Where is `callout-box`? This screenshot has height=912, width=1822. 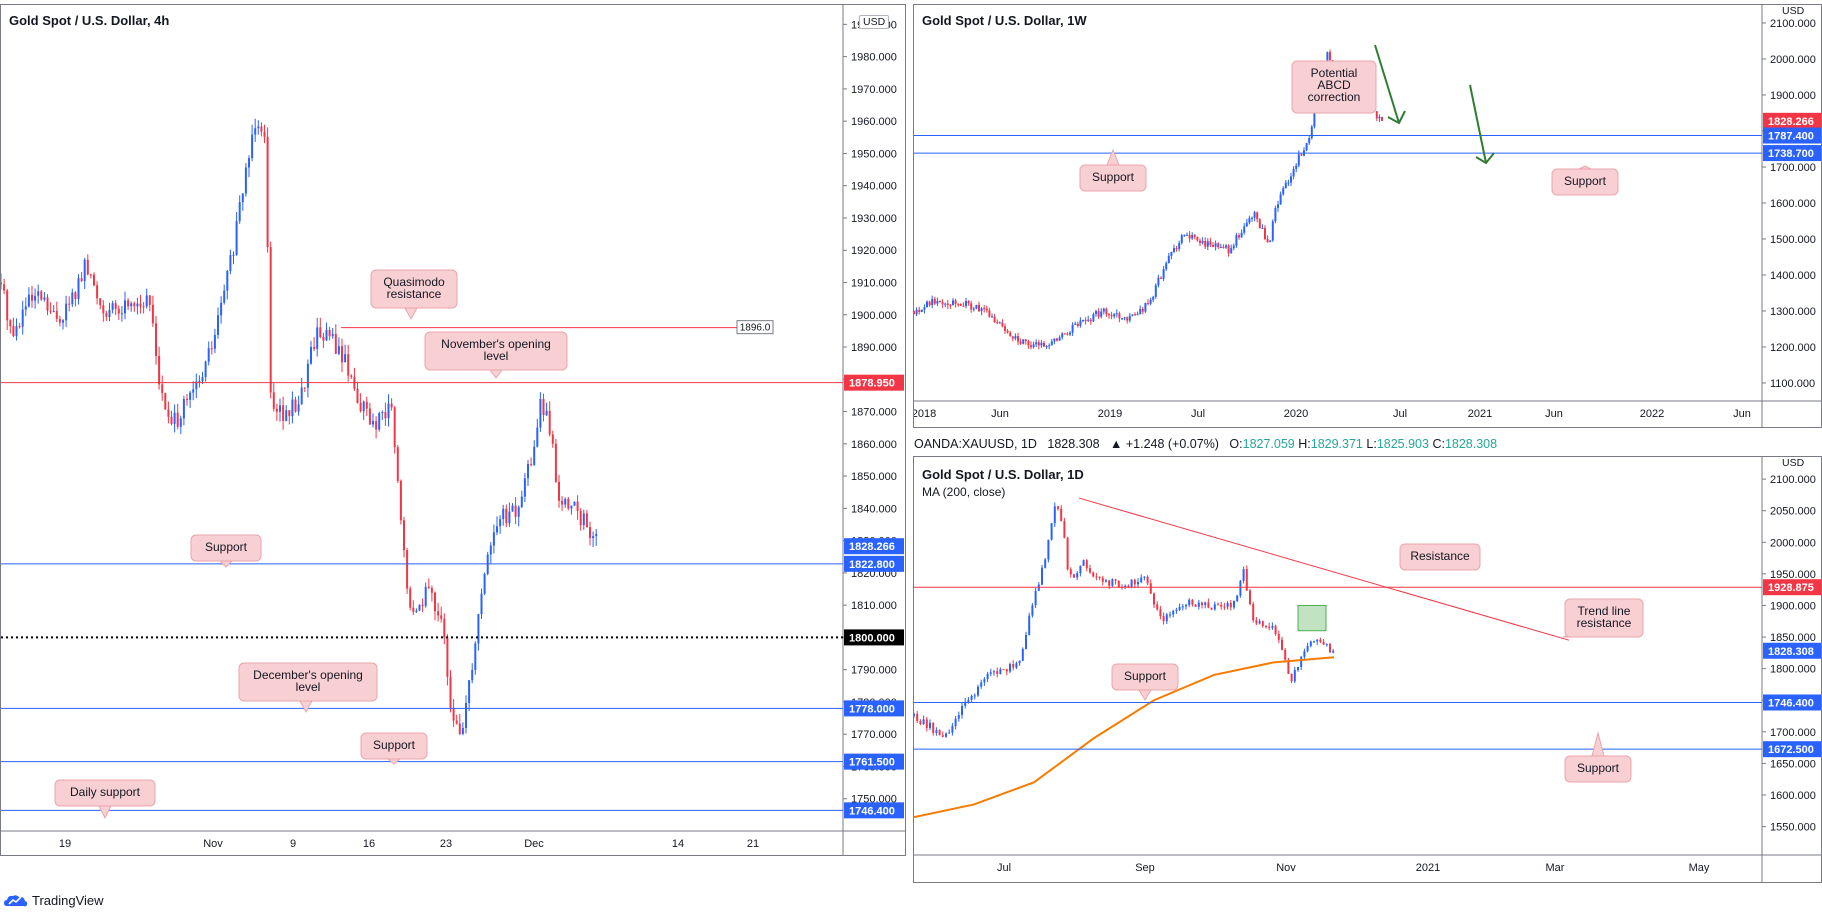 callout-box is located at coordinates (496, 351).